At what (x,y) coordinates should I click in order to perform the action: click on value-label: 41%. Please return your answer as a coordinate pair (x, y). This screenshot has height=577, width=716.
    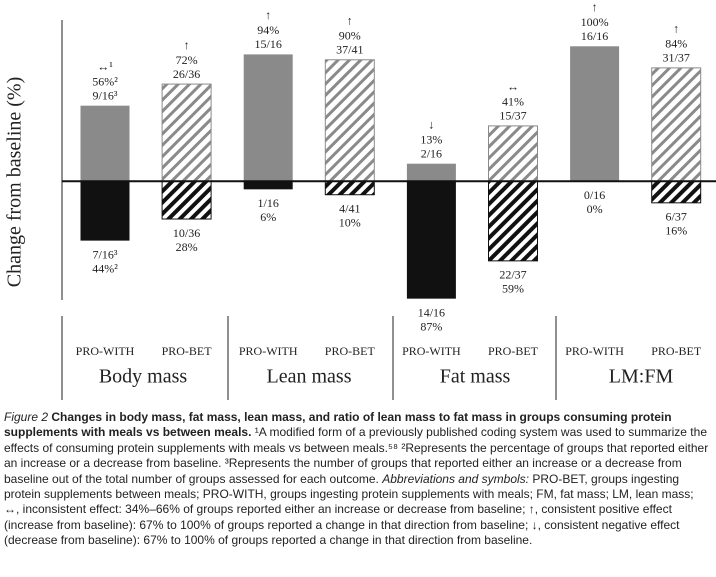
    Looking at the image, I should click on (513, 102).